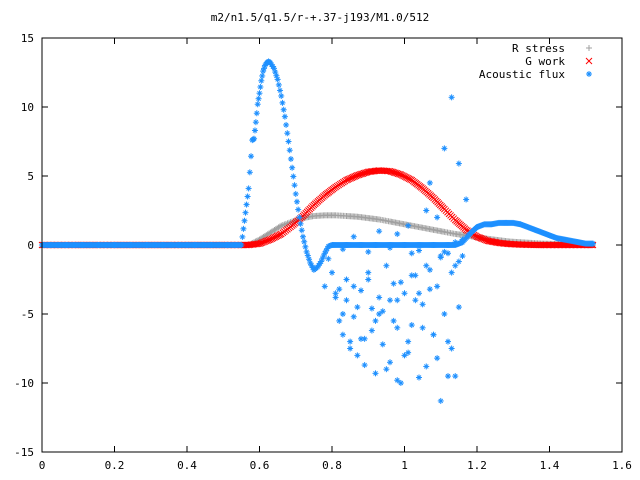 The width and height of the screenshot is (640, 480). What do you see at coordinates (30, 245) in the screenshot?
I see `y-tick-label: 0` at bounding box center [30, 245].